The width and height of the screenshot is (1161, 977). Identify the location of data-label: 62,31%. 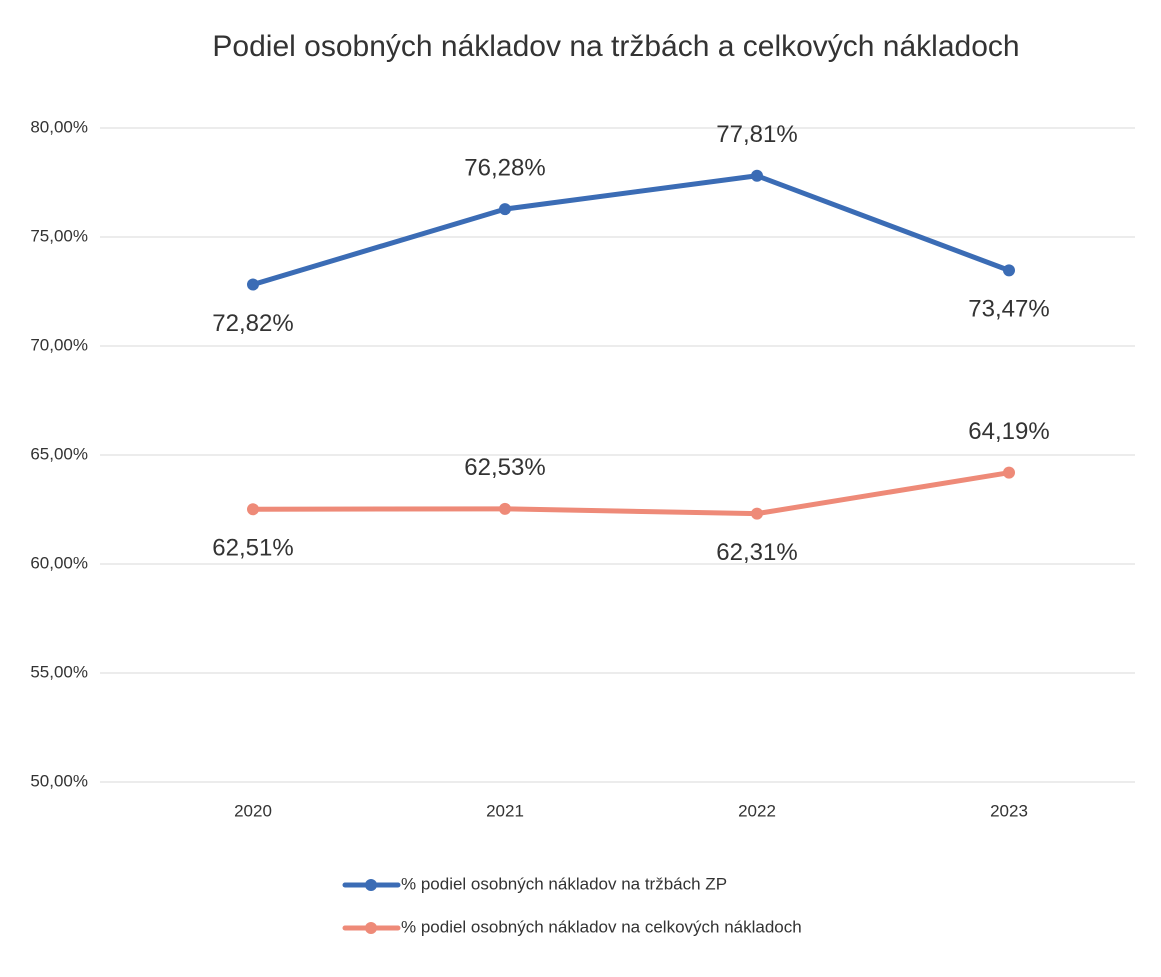
(756, 552).